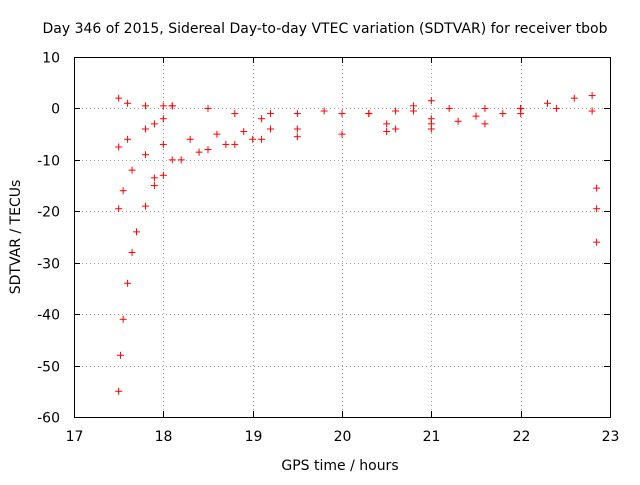  Describe the element at coordinates (48, 316) in the screenshot. I see `y-tick-label: -40` at that location.